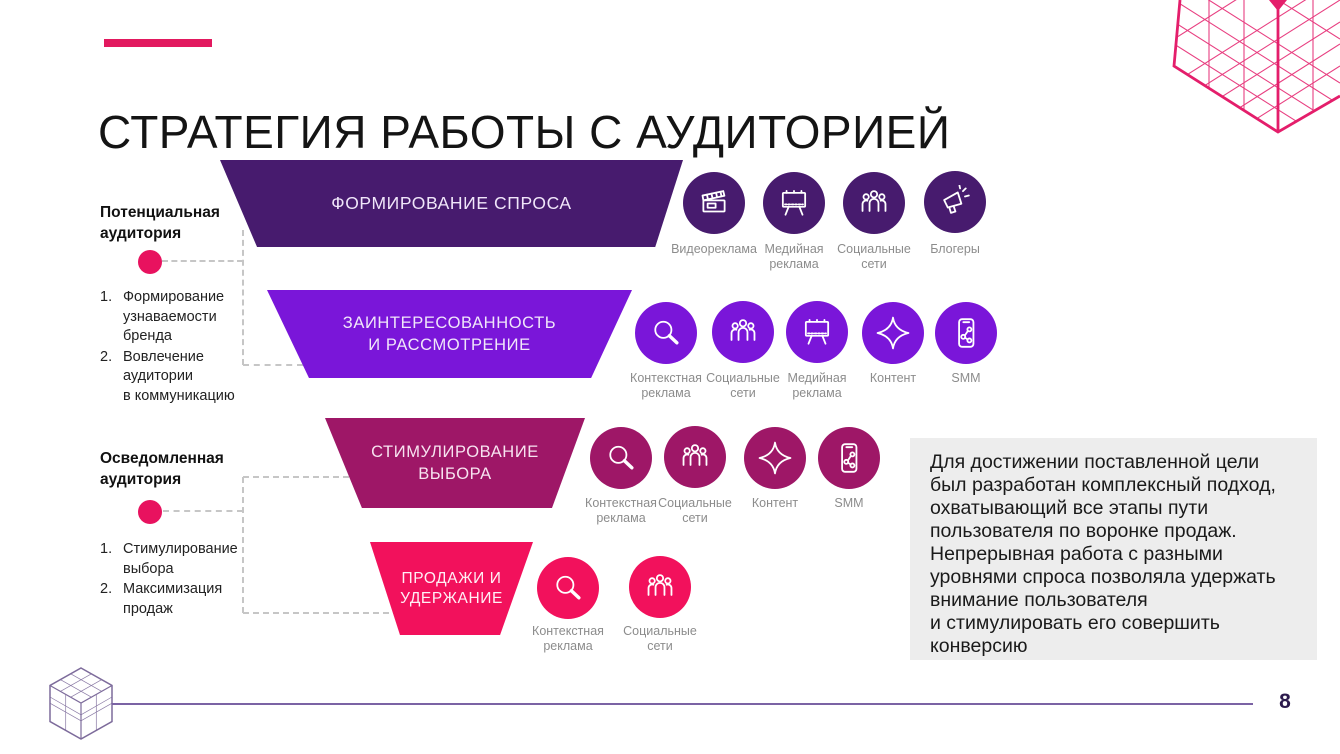 The image size is (1340, 754). What do you see at coordinates (1285, 701) in the screenshot?
I see `page-number: 8` at bounding box center [1285, 701].